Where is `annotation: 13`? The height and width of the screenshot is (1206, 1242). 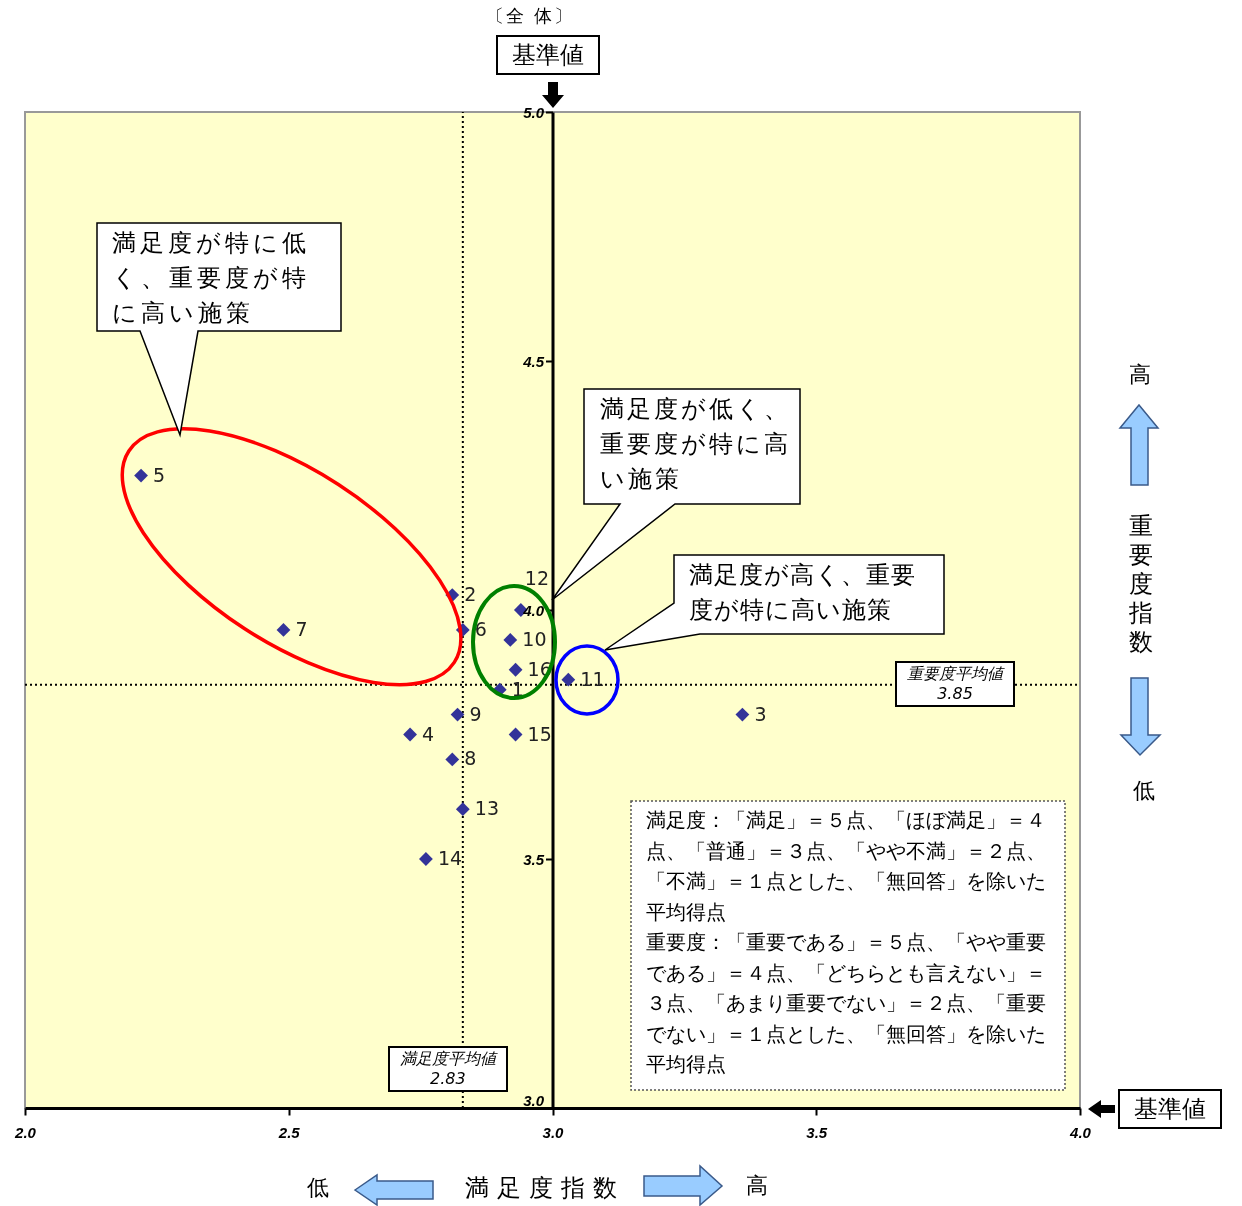
annotation: 13 is located at coordinates (487, 808).